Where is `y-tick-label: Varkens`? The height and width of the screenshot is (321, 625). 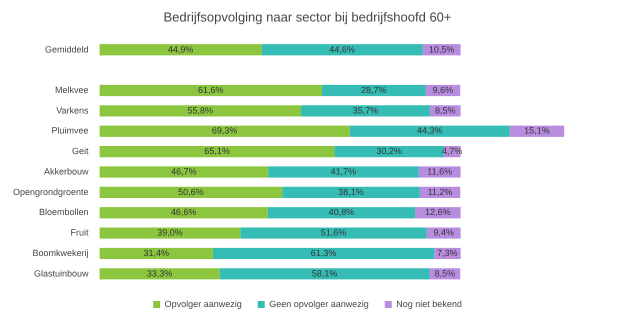
y-tick-label: Varkens is located at coordinates (73, 110).